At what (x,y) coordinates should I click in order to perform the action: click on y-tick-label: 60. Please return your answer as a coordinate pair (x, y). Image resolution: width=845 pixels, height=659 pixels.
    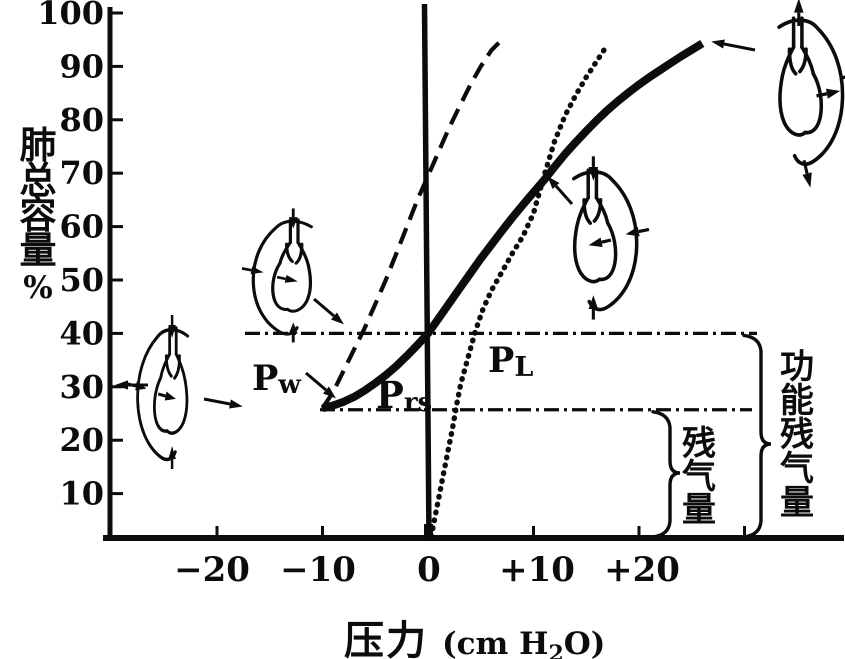
    Looking at the image, I should click on (81, 227).